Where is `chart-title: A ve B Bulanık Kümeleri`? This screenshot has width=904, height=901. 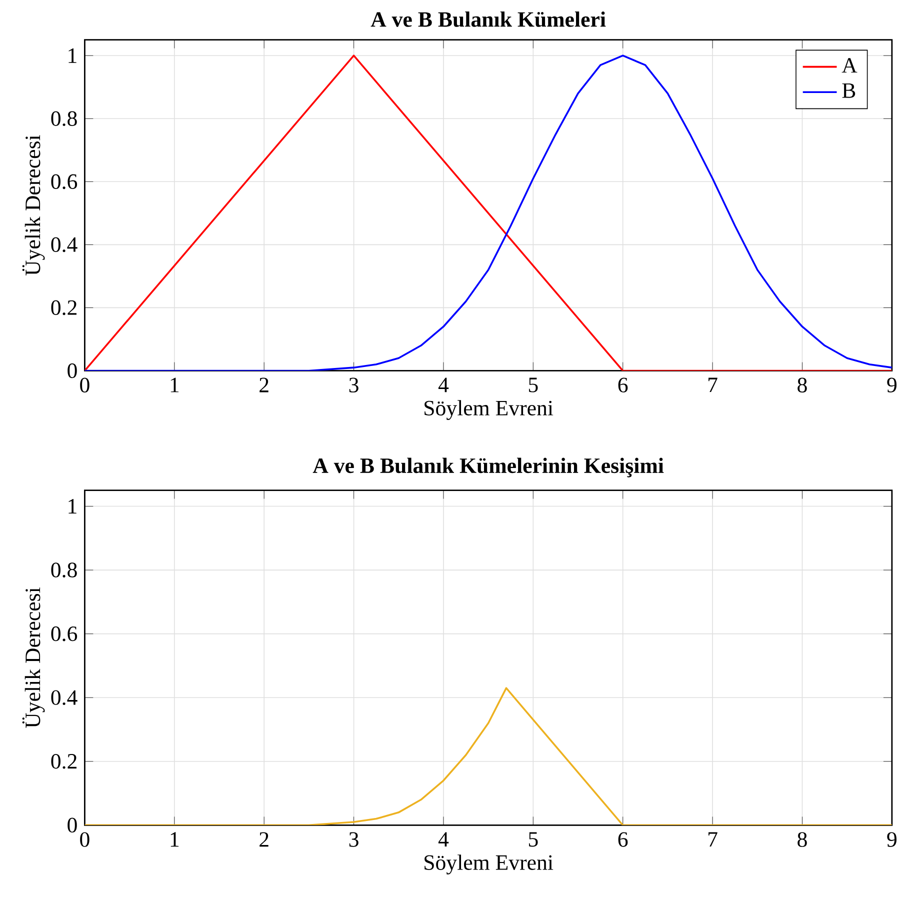
chart-title: A ve B Bulanık Kümeleri is located at coordinates (488, 19).